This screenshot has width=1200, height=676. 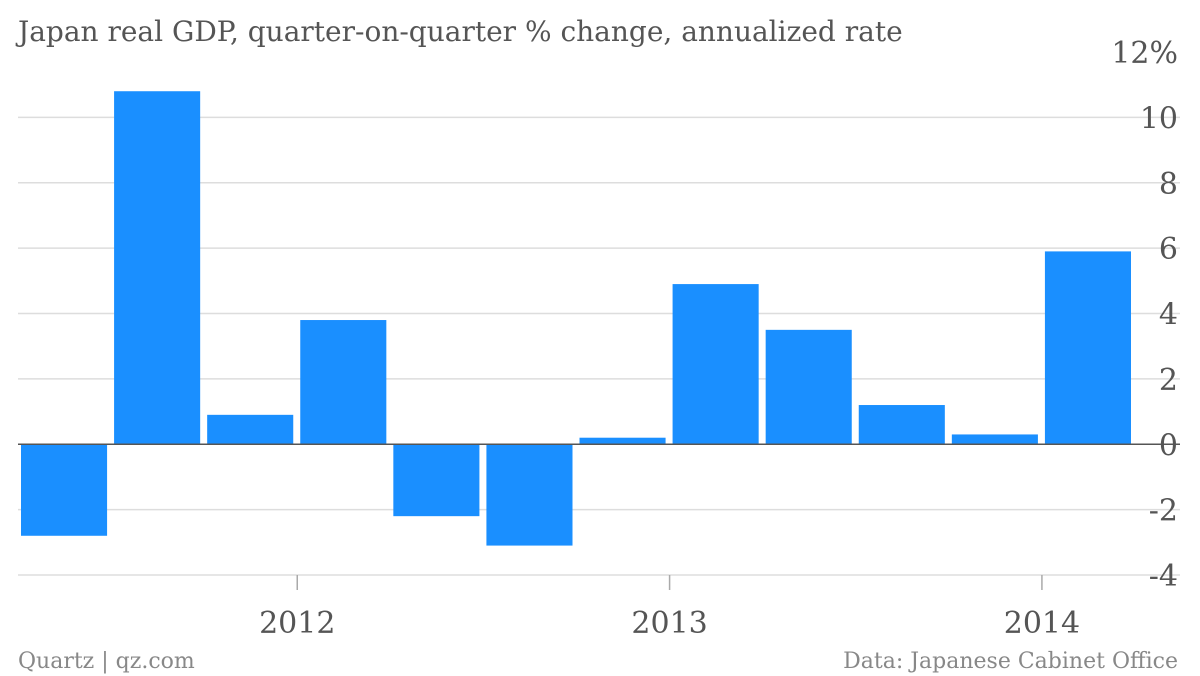 What do you see at coordinates (1168, 445) in the screenshot?
I see `y-tick-label: 0` at bounding box center [1168, 445].